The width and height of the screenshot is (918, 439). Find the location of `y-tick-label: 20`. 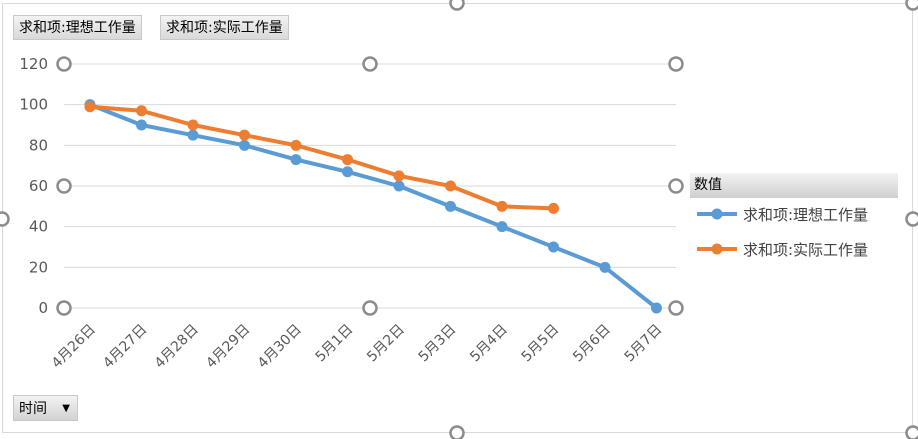

y-tick-label: 20 is located at coordinates (38, 267).